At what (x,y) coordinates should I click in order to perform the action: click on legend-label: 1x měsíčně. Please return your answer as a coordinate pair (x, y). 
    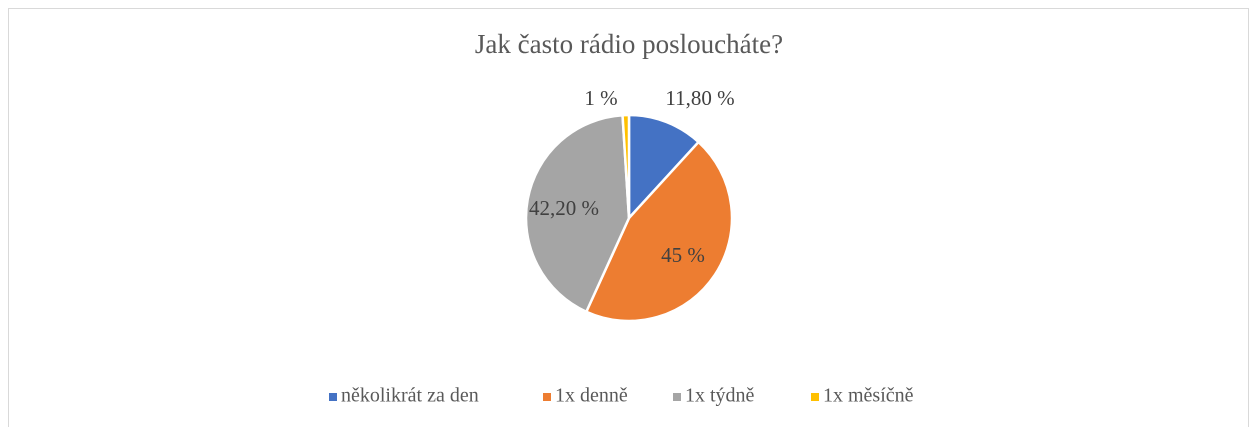
    Looking at the image, I should click on (868, 396).